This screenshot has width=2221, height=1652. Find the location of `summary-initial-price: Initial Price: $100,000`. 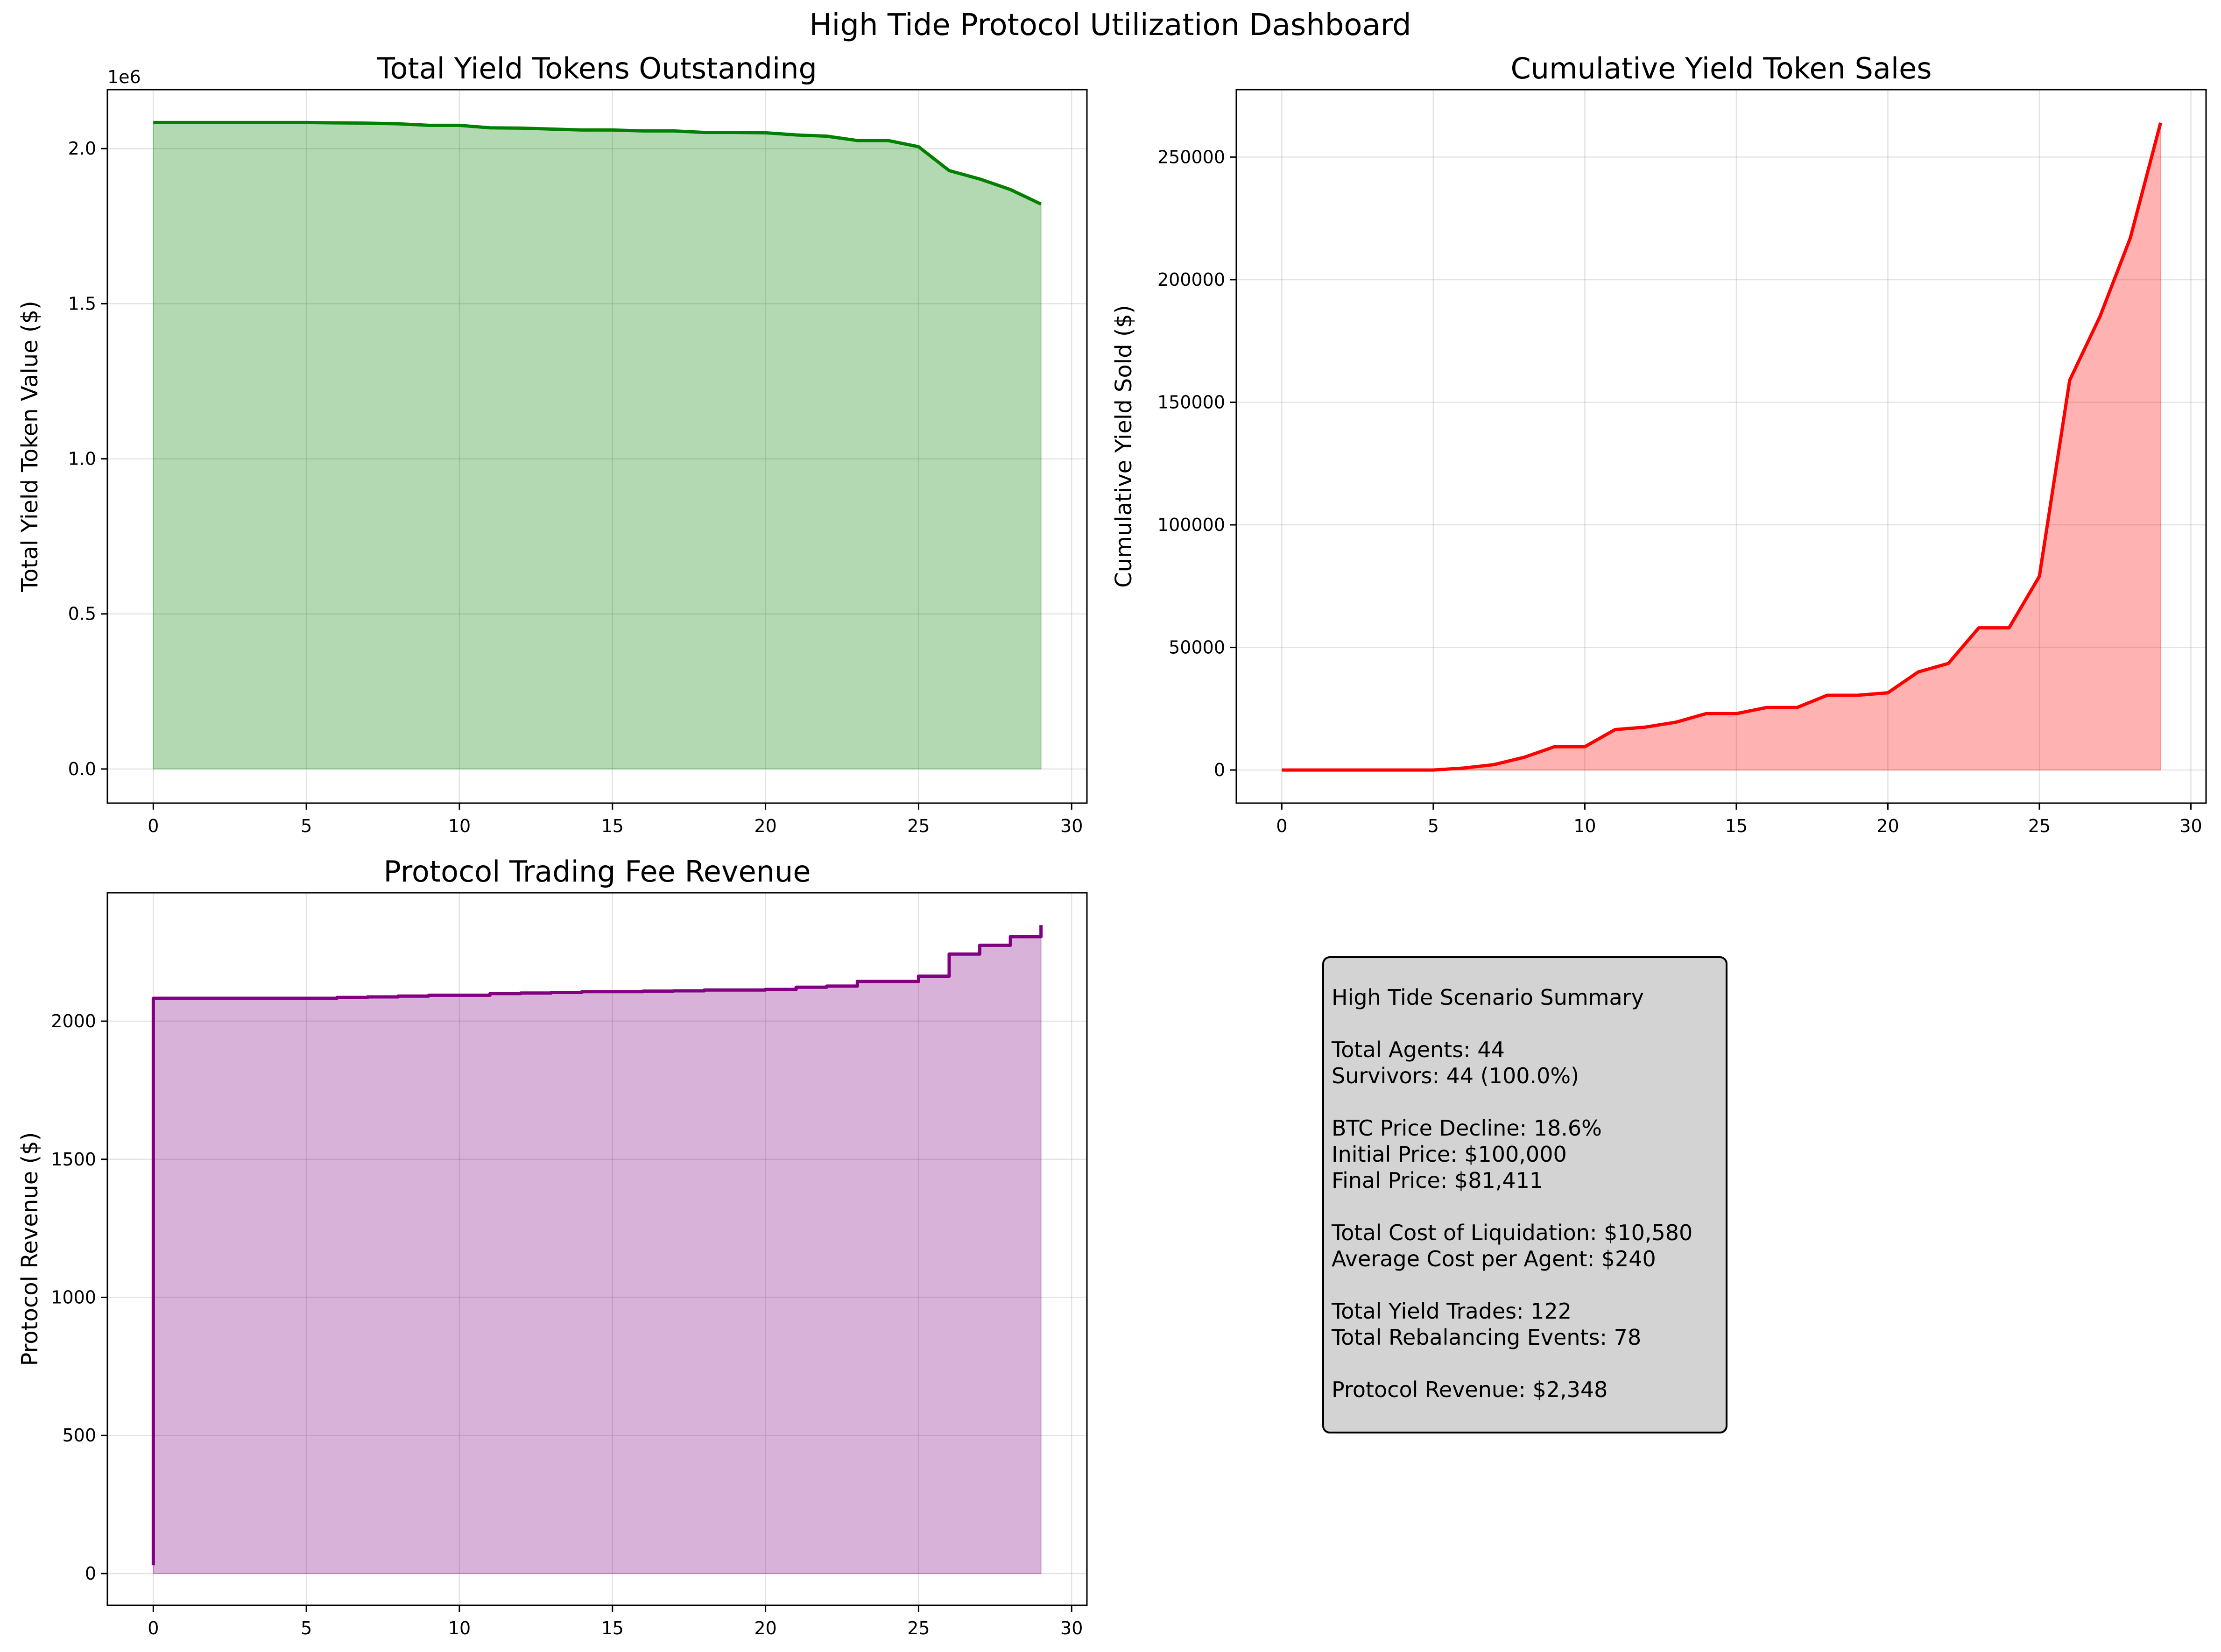

summary-initial-price: Initial Price: $100,000 is located at coordinates (1449, 1154).